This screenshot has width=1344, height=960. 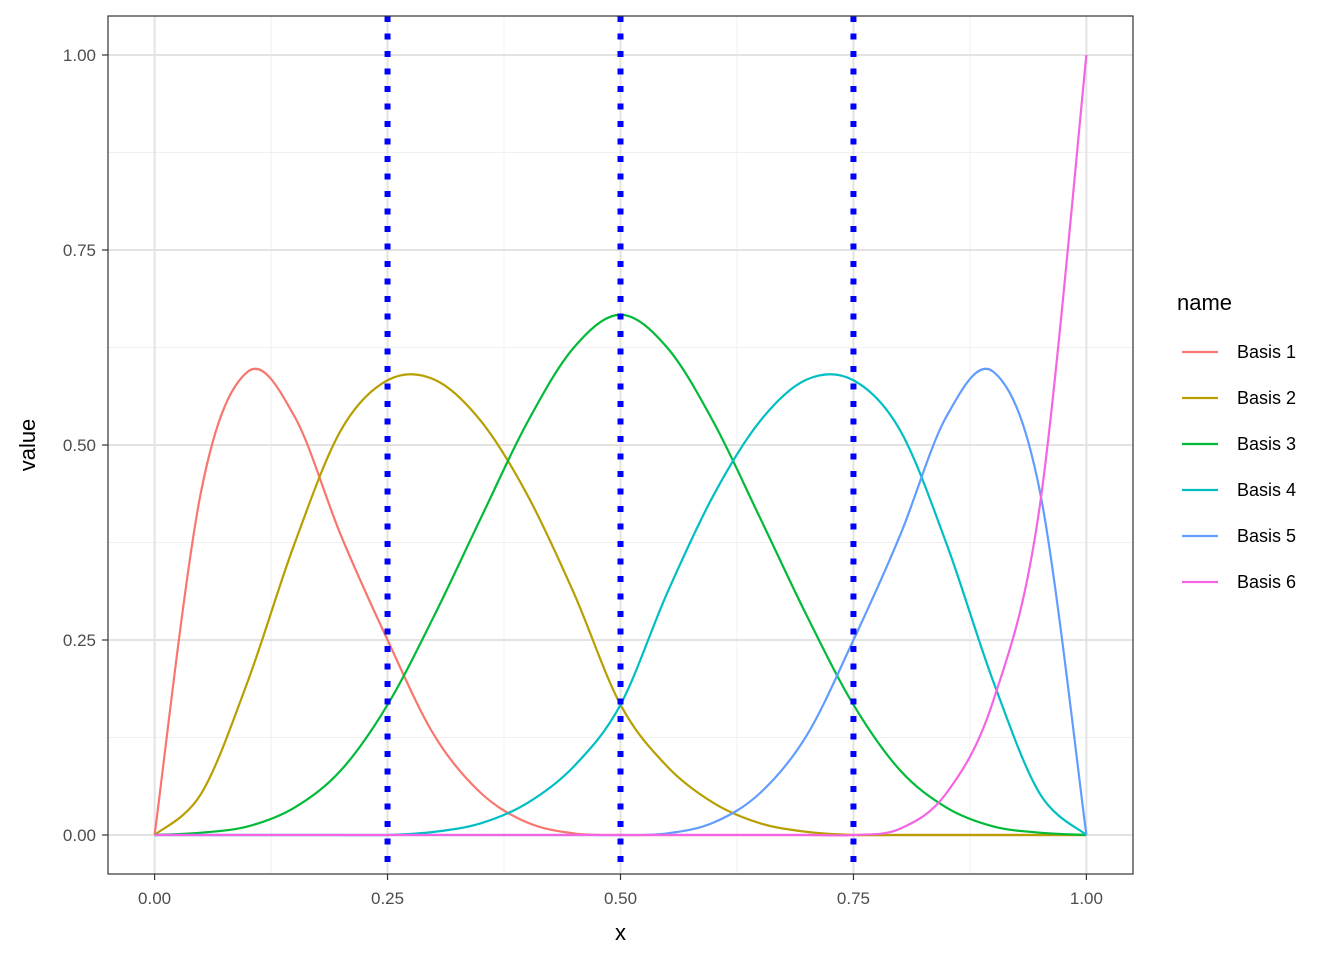 I want to click on y-tick-label: 0.00, so click(x=79, y=835).